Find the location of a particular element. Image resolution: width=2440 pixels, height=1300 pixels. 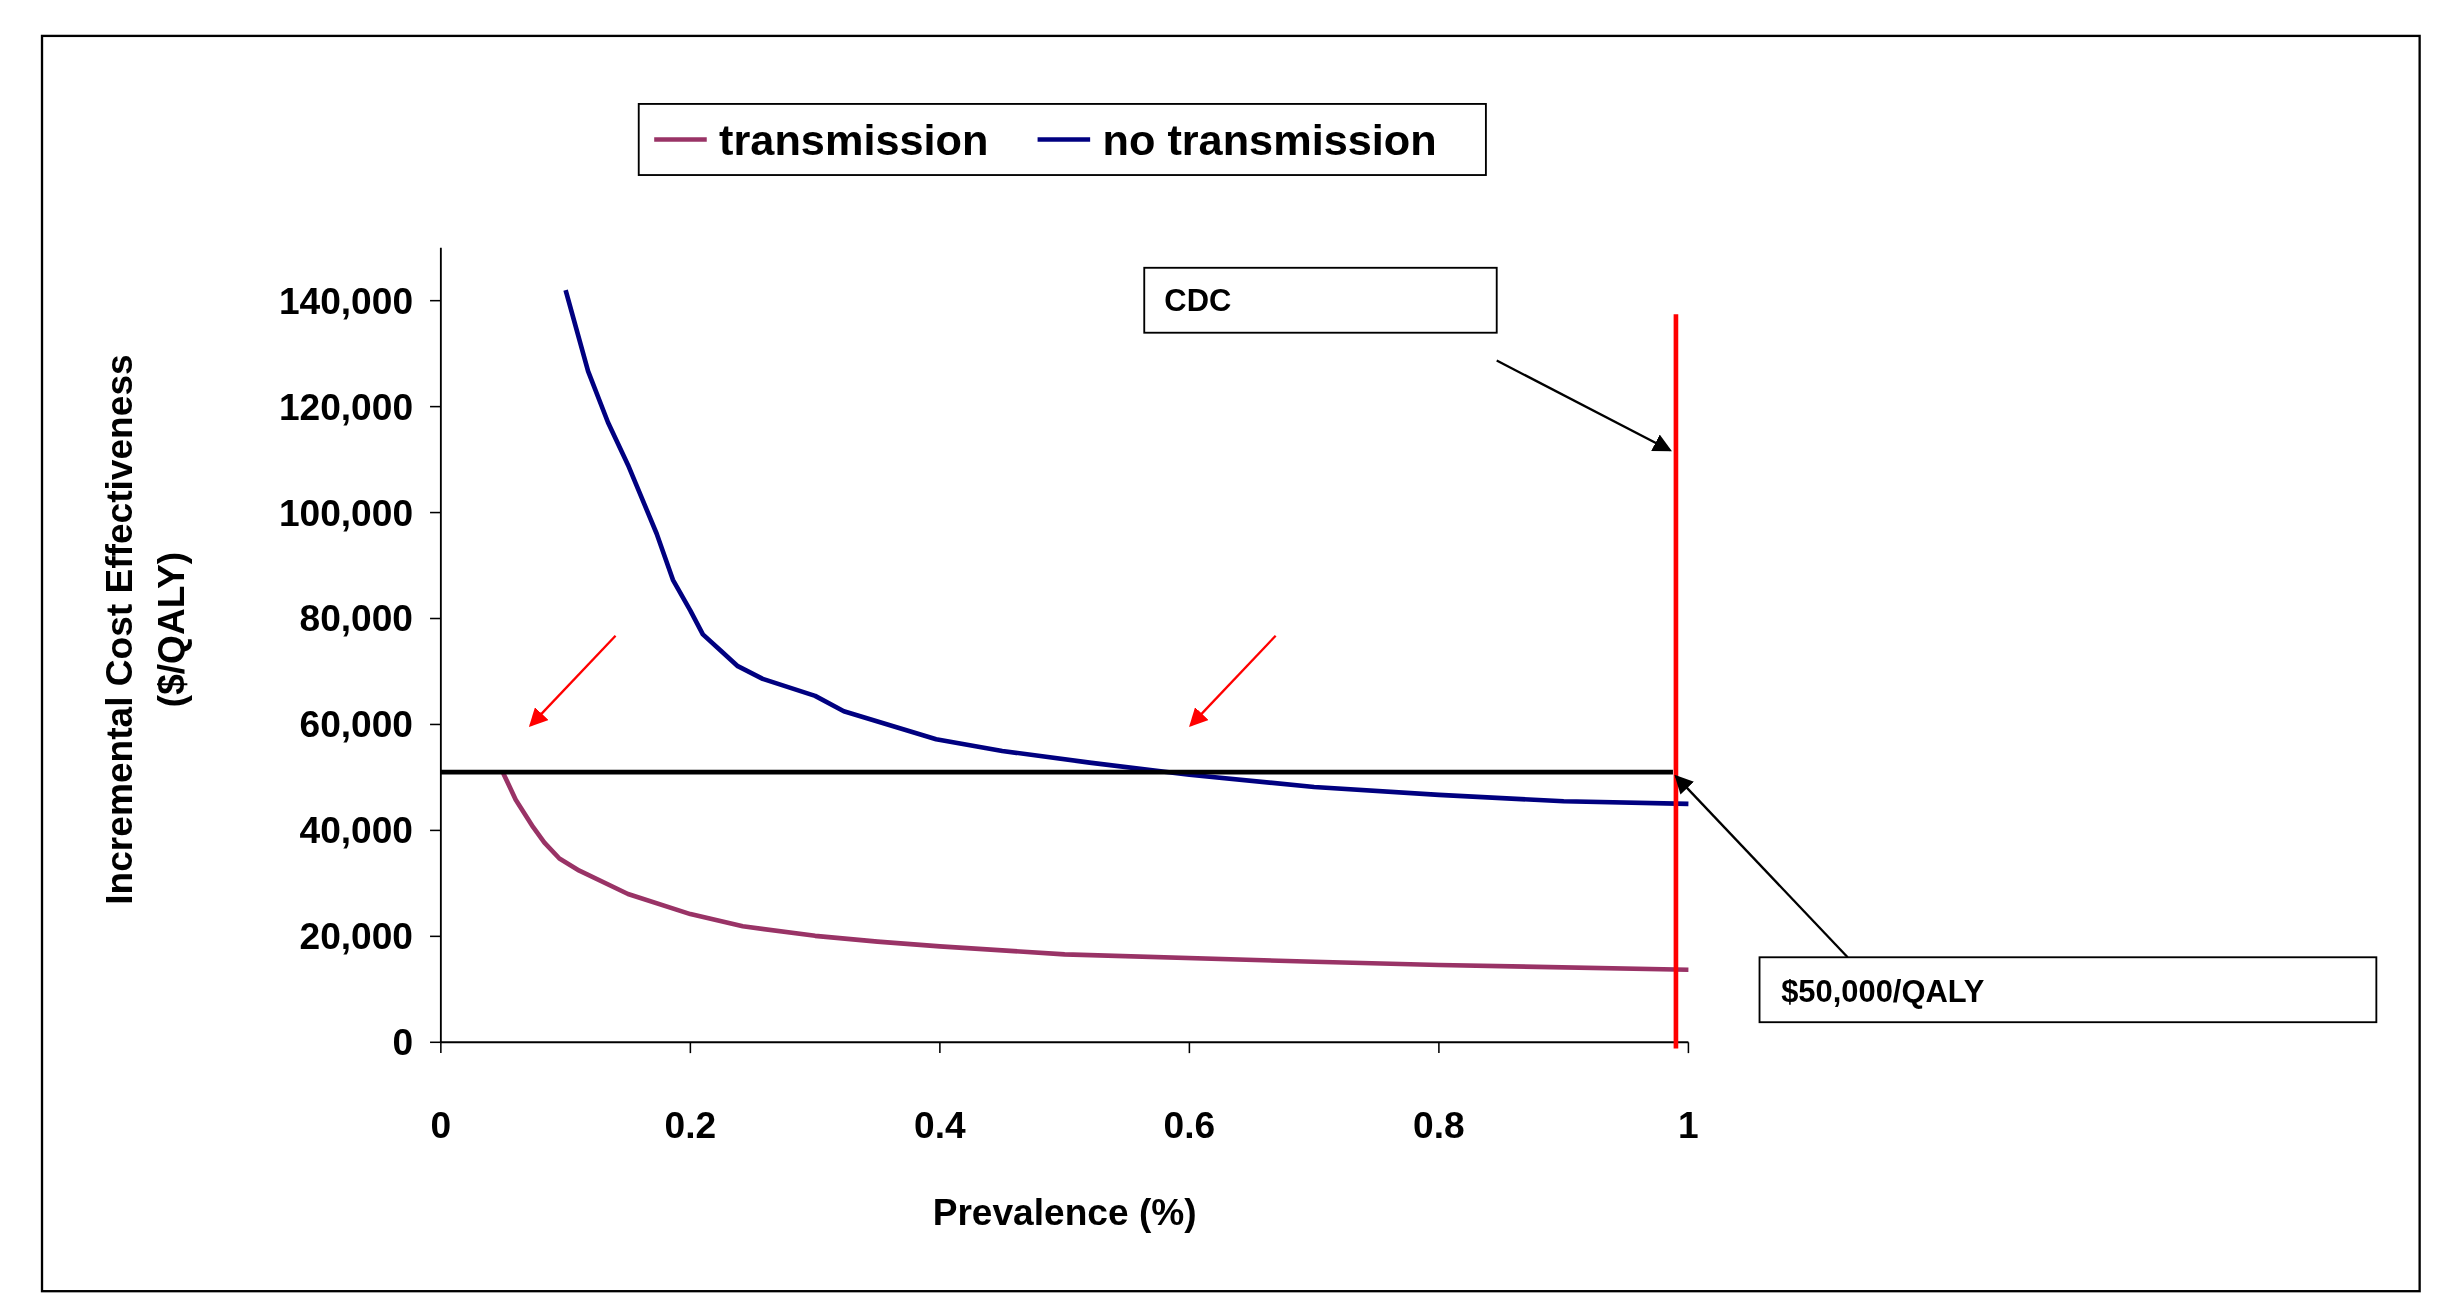

x-tick-label: 0.4 is located at coordinates (940, 1125).